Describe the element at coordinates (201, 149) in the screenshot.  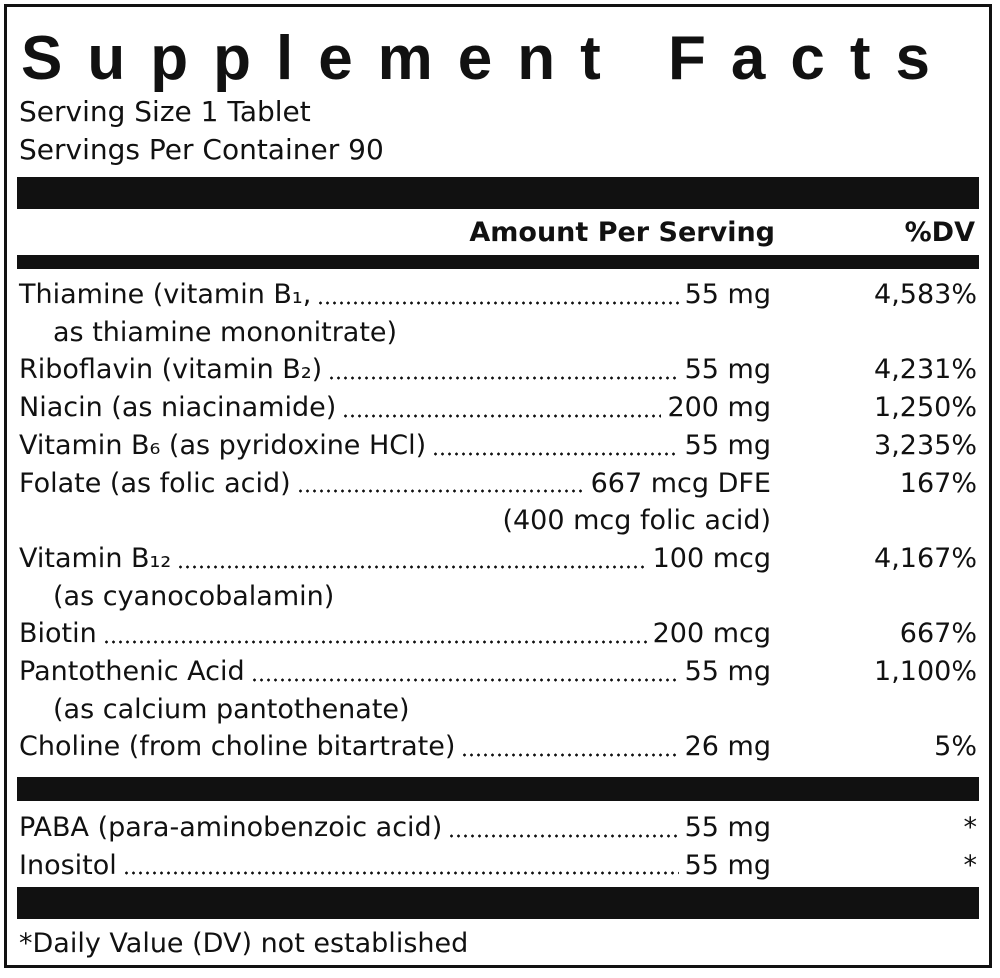
I see `servings-per-container: Servings Per Container 90` at that location.